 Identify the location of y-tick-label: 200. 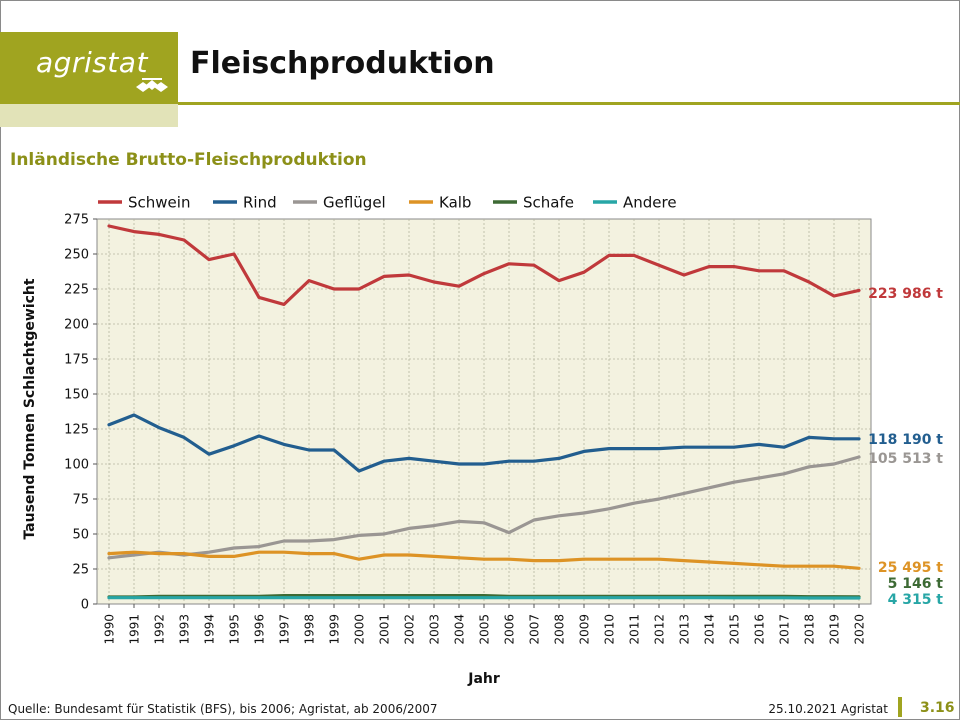
(76, 325).